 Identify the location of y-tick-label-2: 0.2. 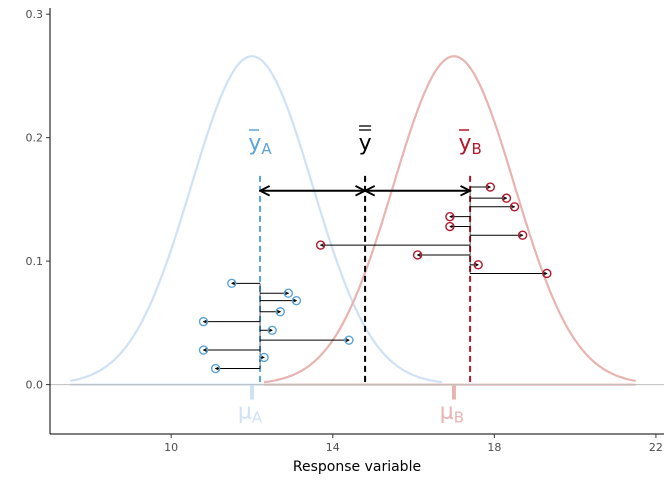
(35, 138).